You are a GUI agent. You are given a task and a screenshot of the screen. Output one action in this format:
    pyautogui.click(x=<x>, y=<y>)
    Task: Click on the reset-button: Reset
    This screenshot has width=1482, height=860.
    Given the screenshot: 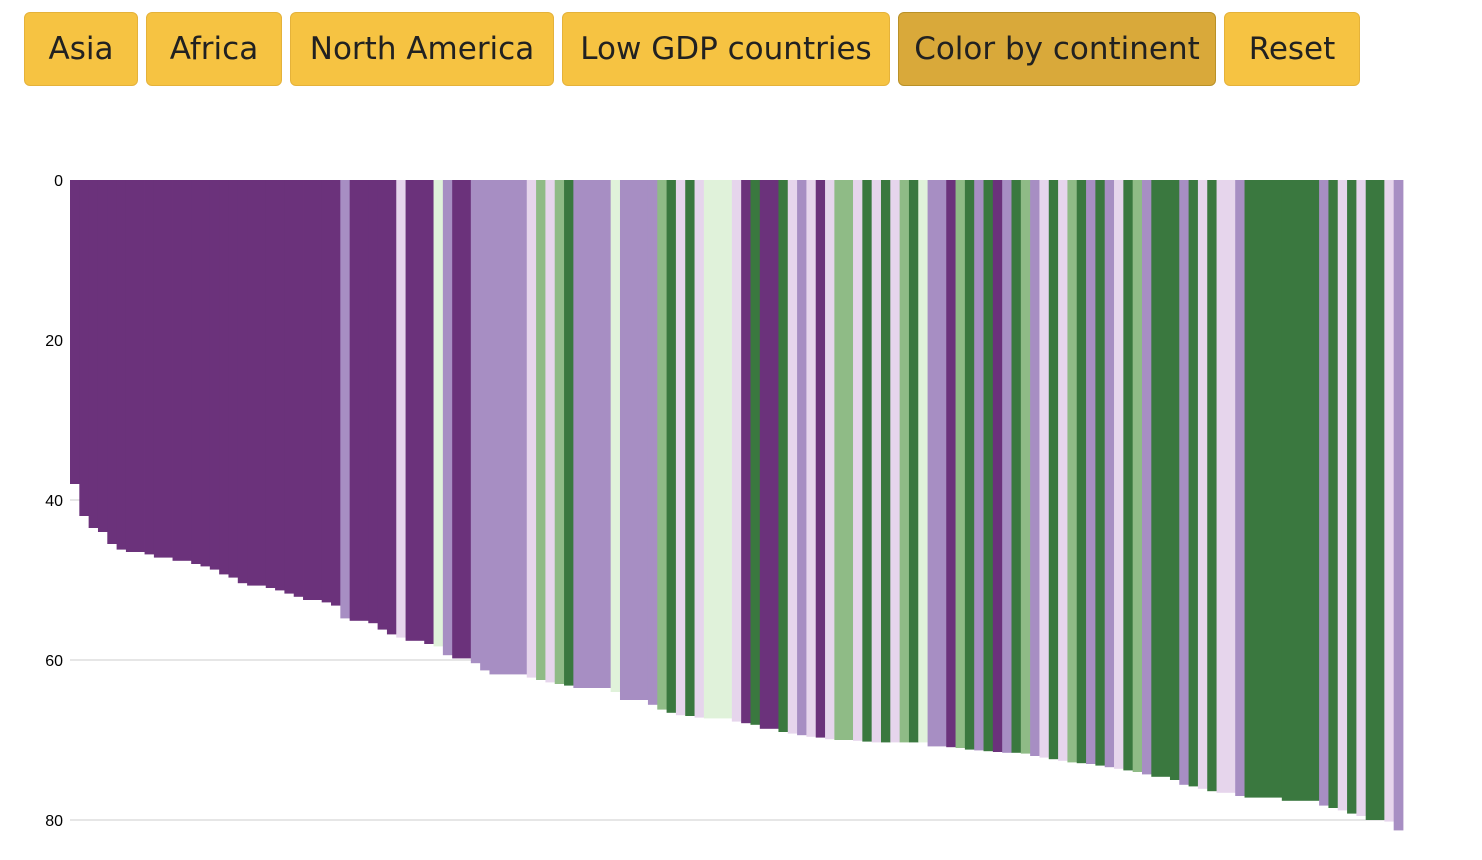 What is the action you would take?
    pyautogui.click(x=1292, y=49)
    